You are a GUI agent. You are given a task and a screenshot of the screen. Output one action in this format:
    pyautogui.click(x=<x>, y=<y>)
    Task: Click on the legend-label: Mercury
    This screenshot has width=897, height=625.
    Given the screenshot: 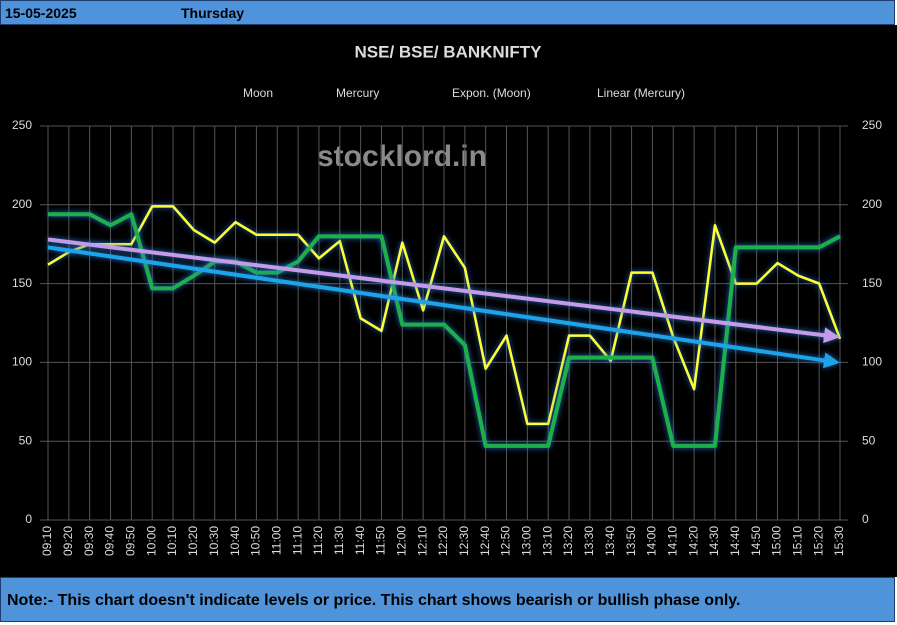 What is the action you would take?
    pyautogui.click(x=357, y=93)
    